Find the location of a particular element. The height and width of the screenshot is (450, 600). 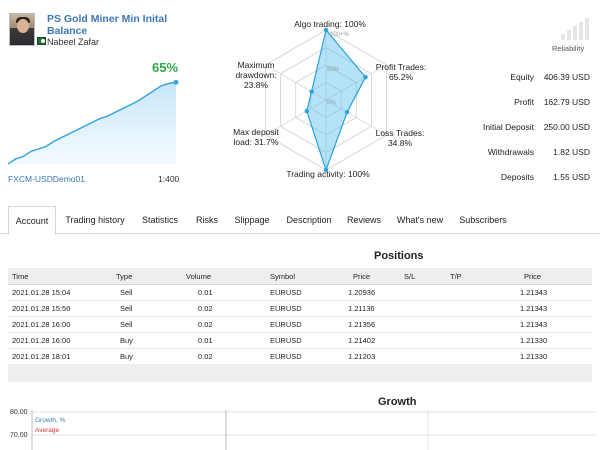

leverage-value: 1:400 is located at coordinates (169, 179).